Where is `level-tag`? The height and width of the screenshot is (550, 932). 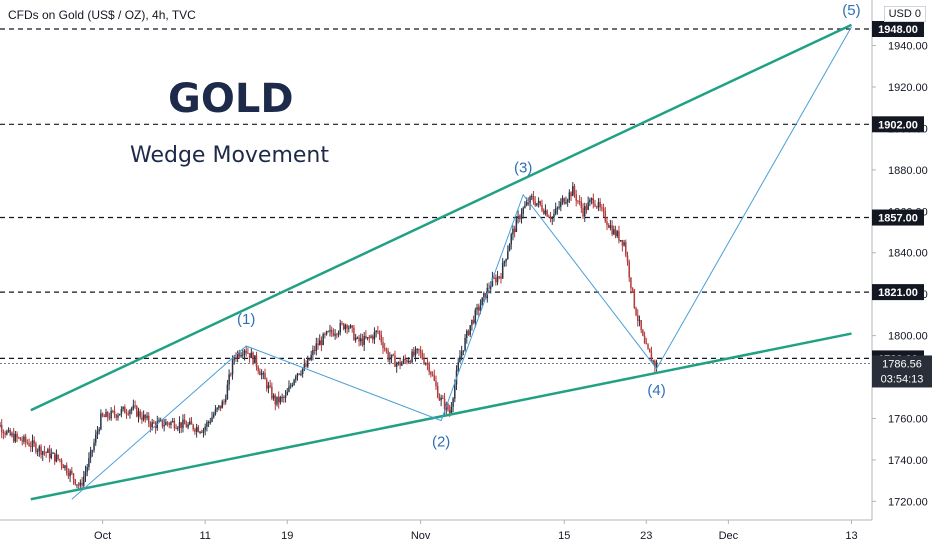
level-tag is located at coordinates (898, 217).